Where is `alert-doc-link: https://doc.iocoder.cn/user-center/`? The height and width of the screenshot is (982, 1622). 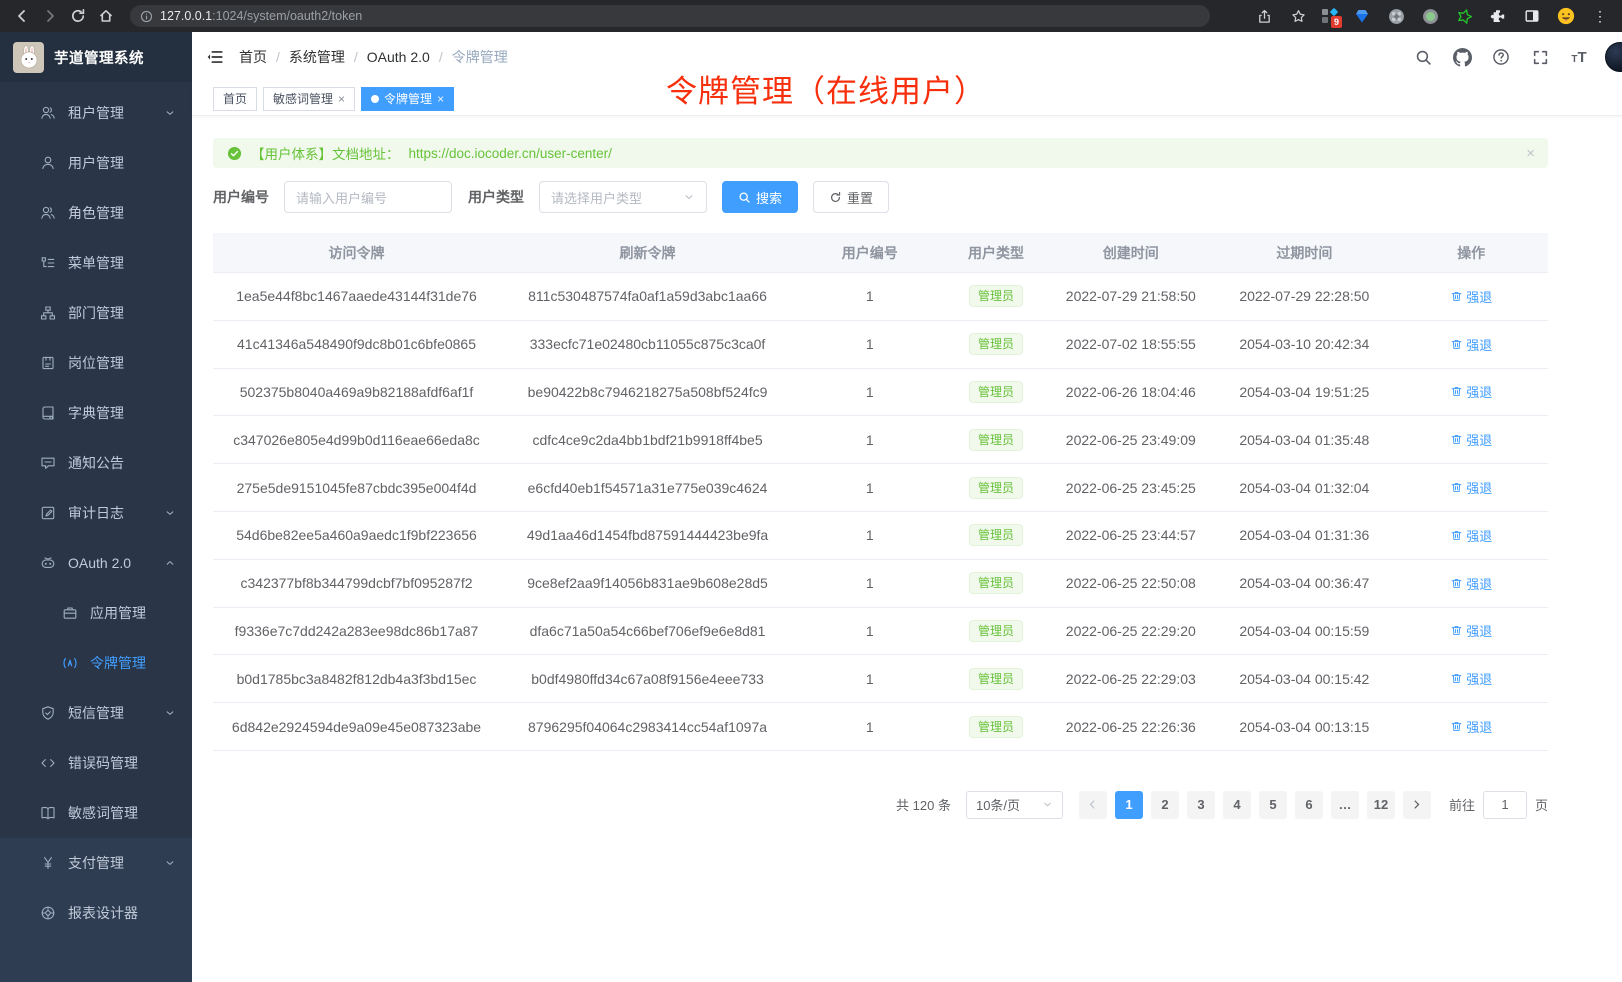
alert-doc-link: https://doc.iocoder.cn/user-center/ is located at coordinates (510, 153).